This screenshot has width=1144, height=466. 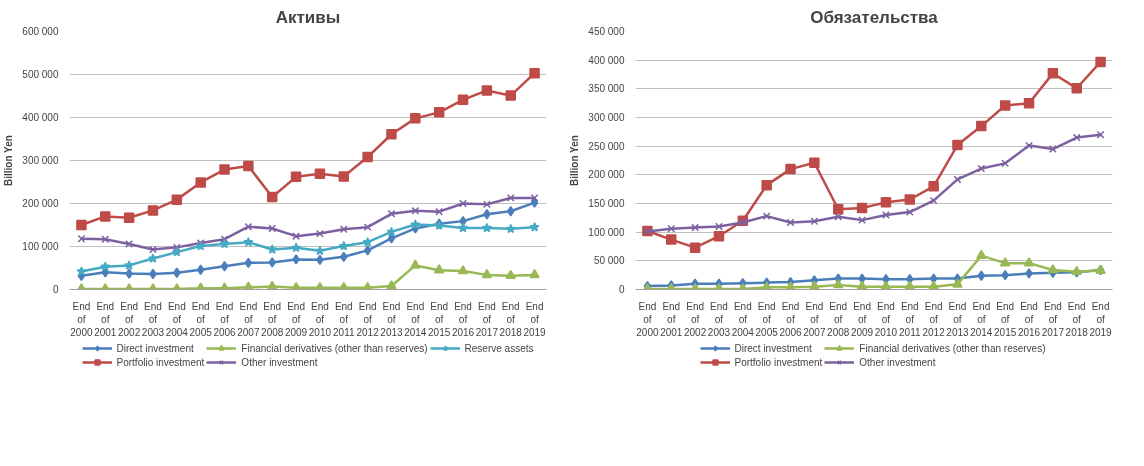 What do you see at coordinates (308, 17) in the screenshot?
I see `chart-title: Активы` at bounding box center [308, 17].